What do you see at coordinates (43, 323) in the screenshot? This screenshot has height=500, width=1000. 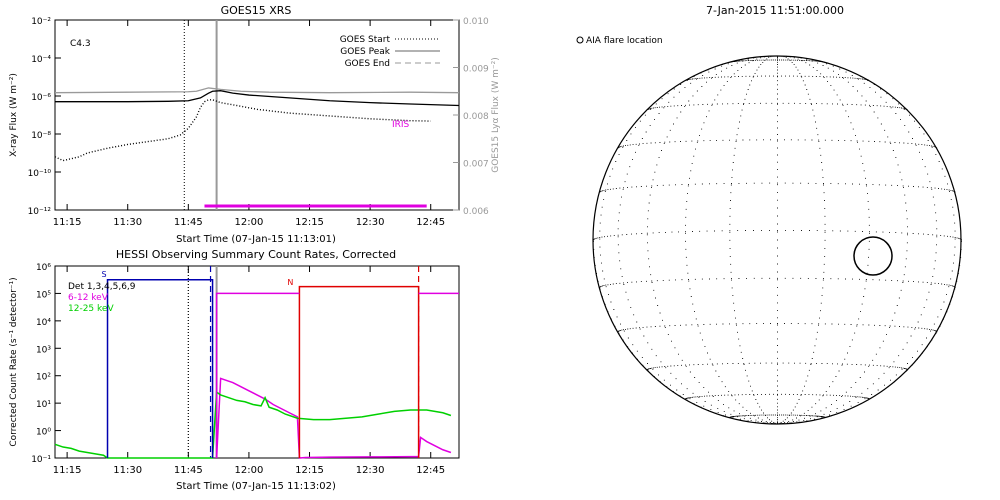 I see `hessi-y-tick-label: 10⁴` at bounding box center [43, 323].